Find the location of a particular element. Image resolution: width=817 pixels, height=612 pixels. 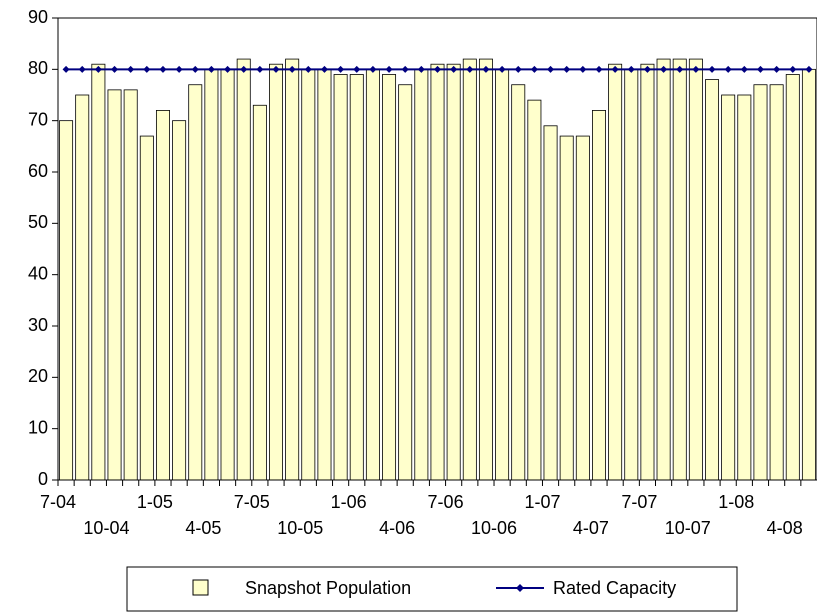

x-tick-label: 1-06 is located at coordinates (349, 502).